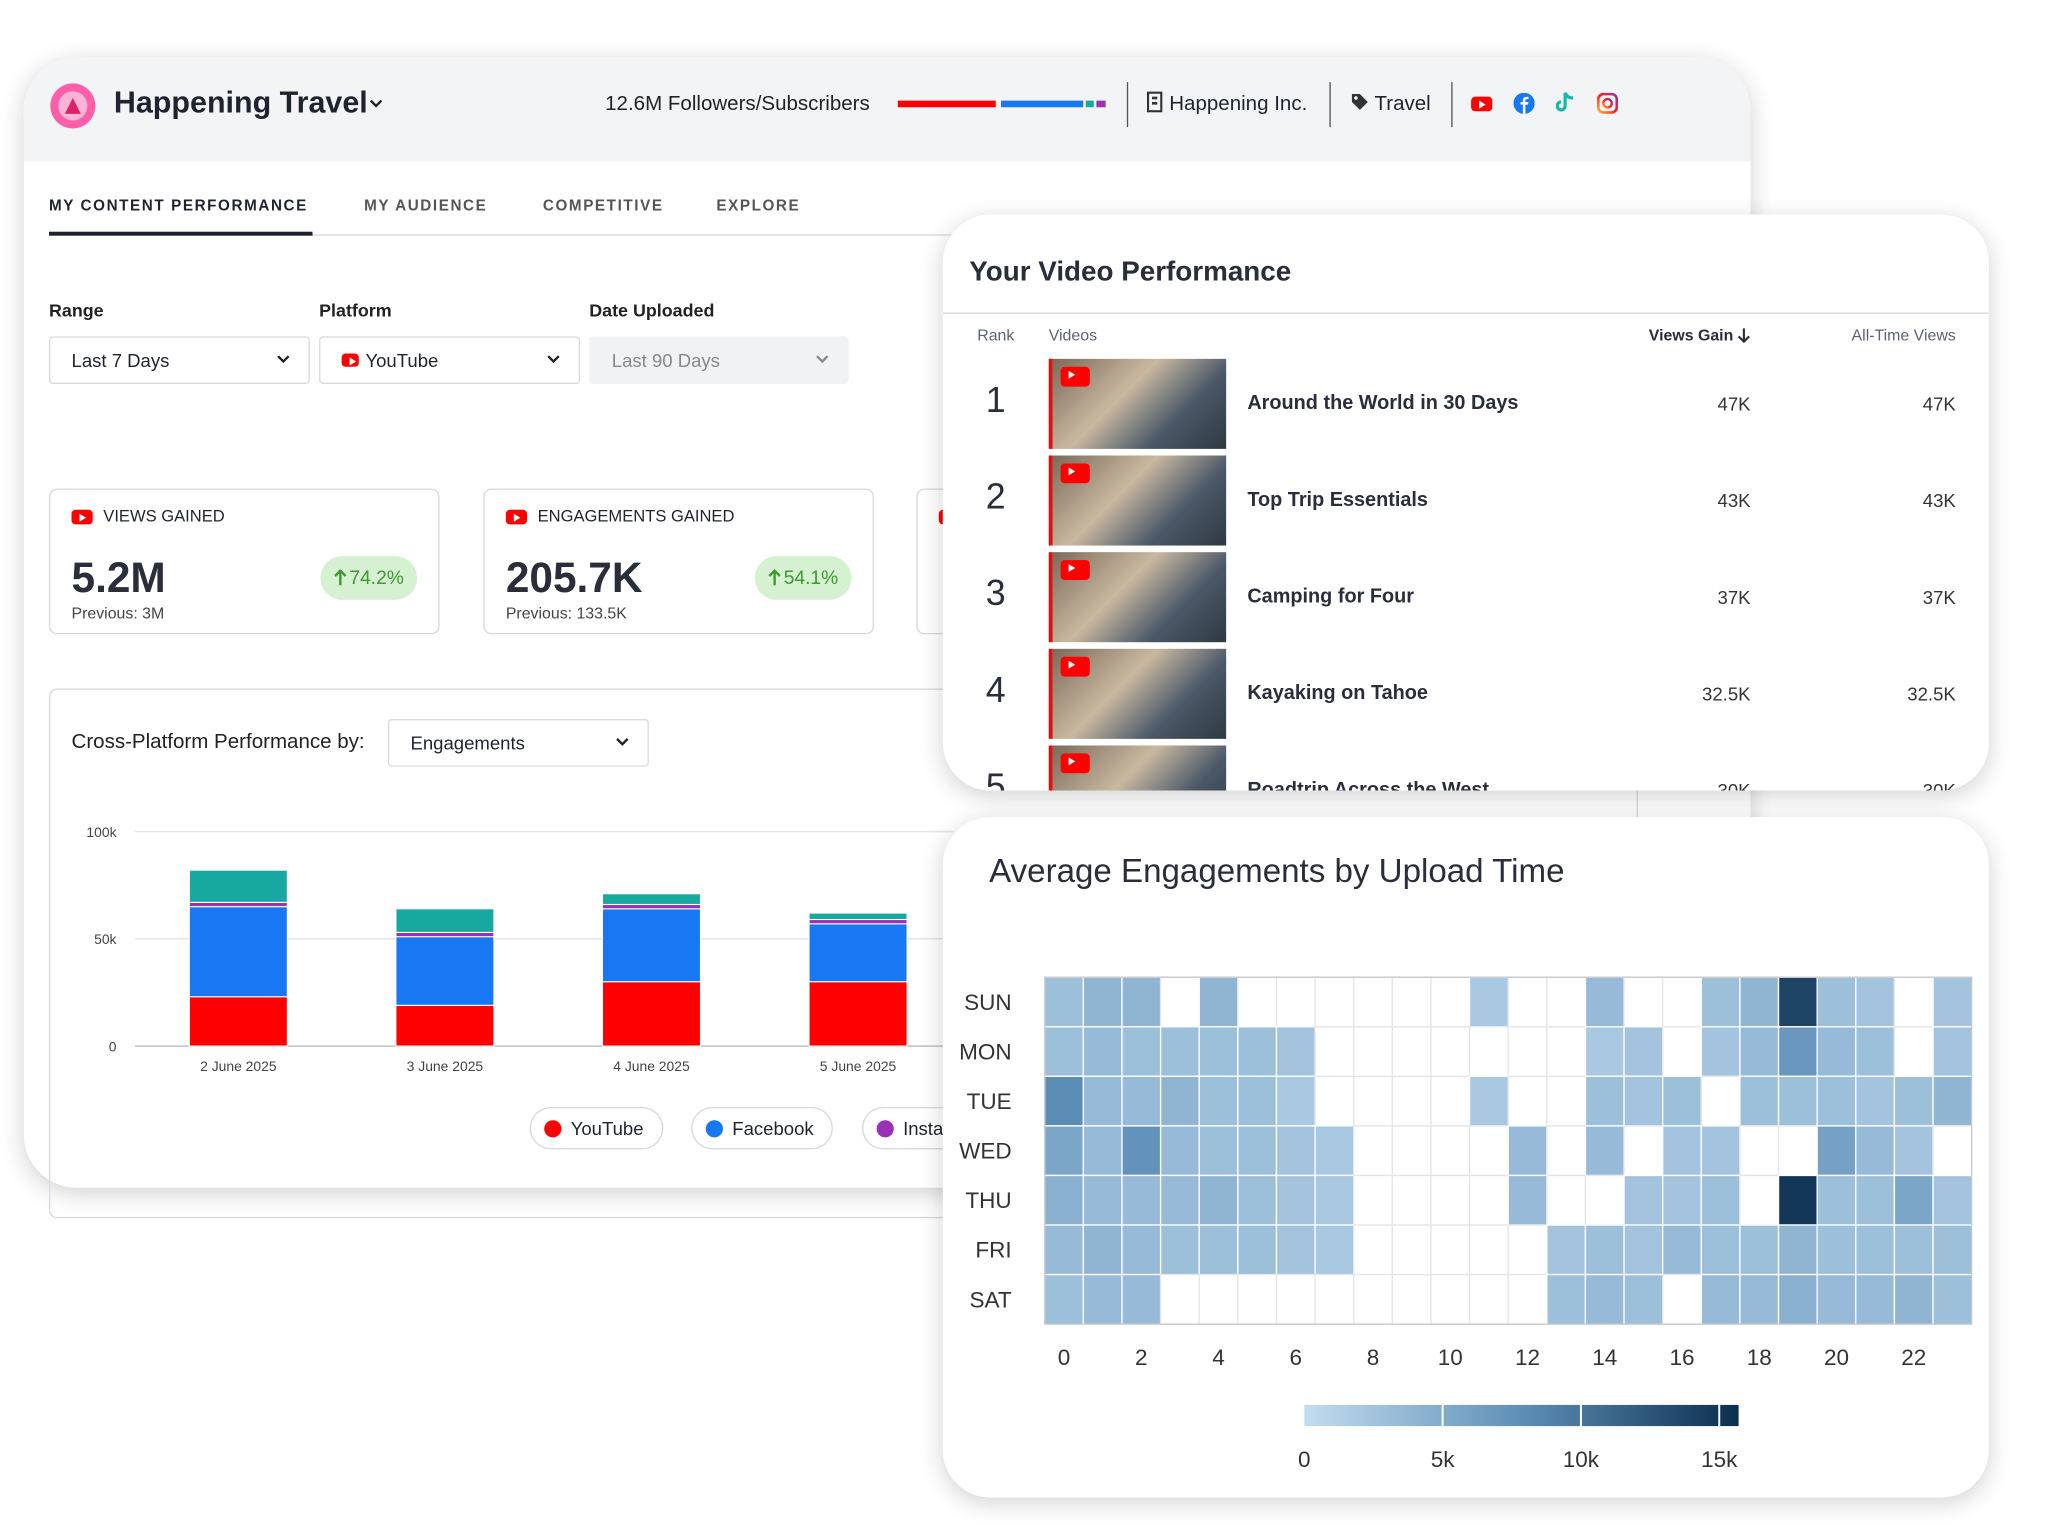 This screenshot has width=2048, height=1536. Describe the element at coordinates (101, 832) in the screenshot. I see `y-tick-label: 100k` at that location.